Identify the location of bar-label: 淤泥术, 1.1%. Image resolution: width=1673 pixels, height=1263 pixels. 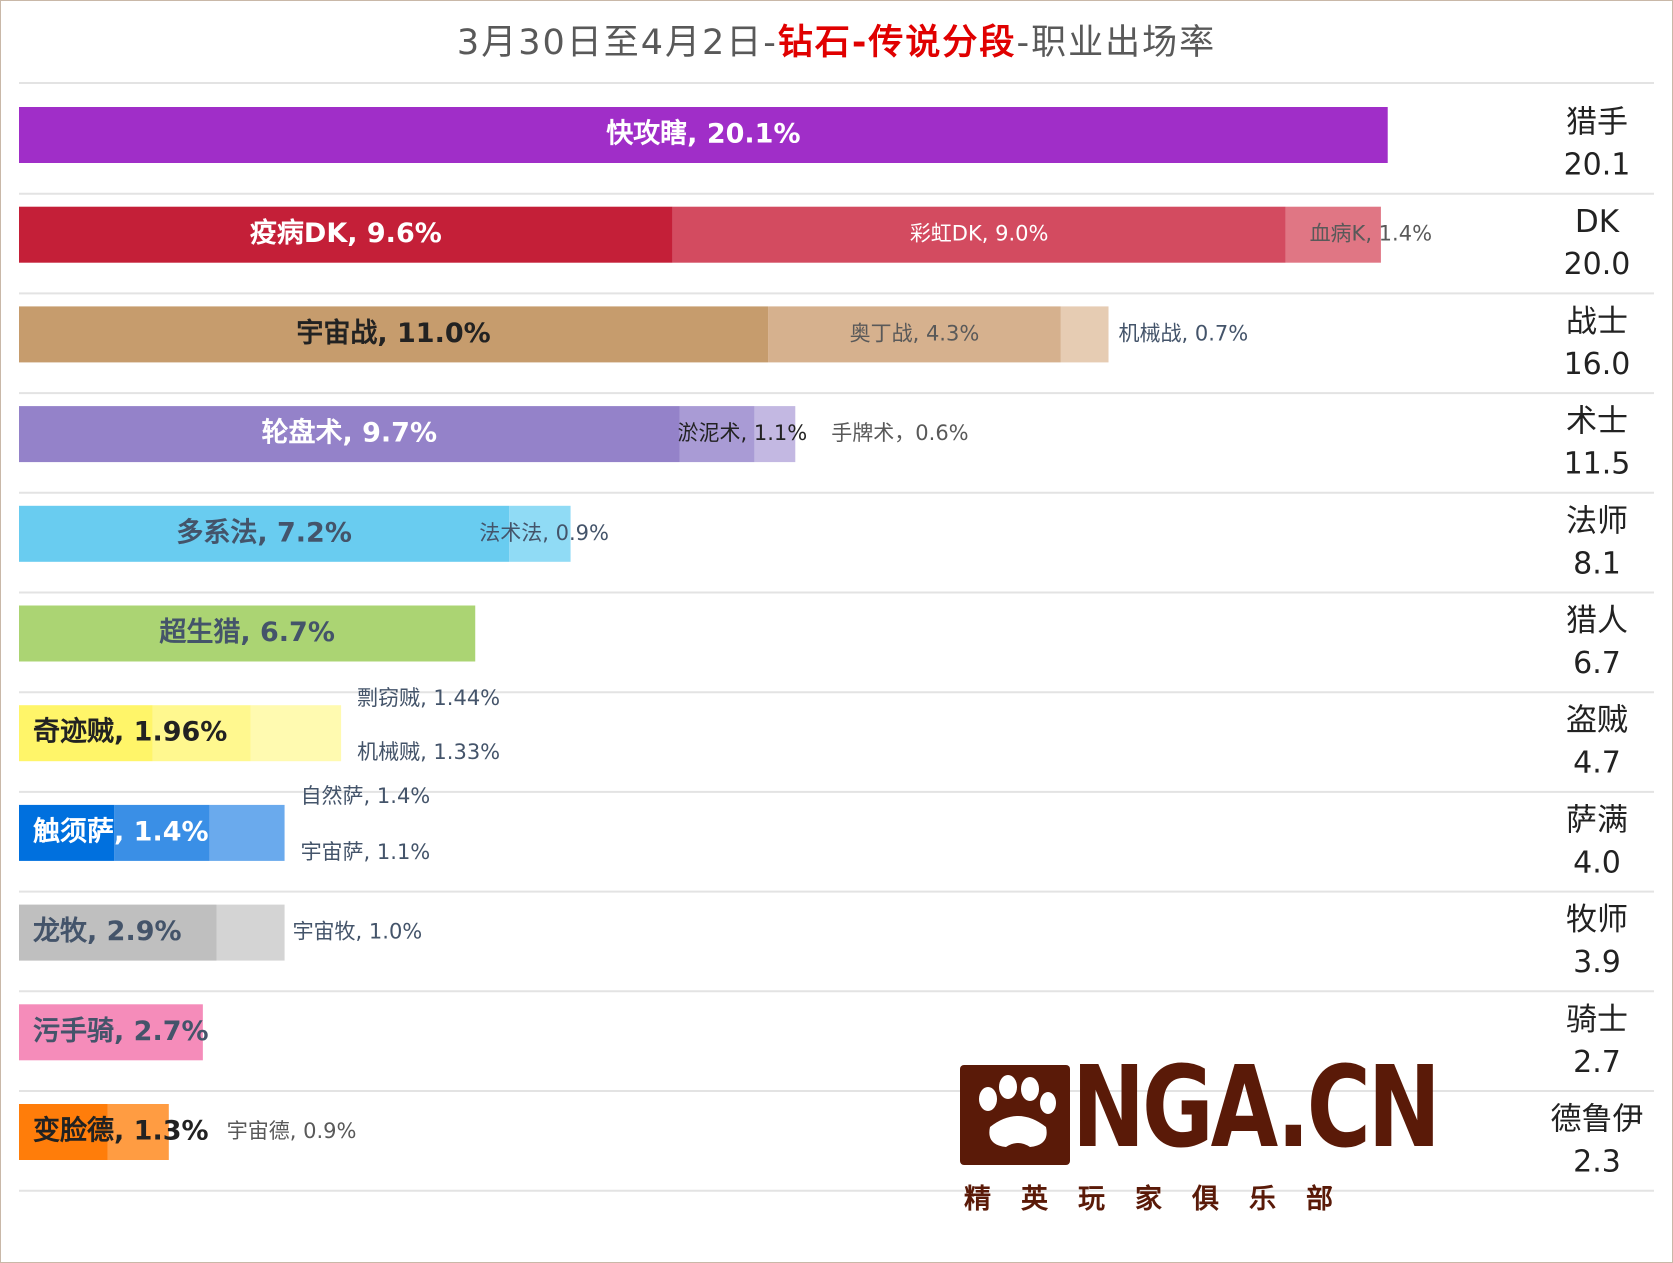
(743, 433).